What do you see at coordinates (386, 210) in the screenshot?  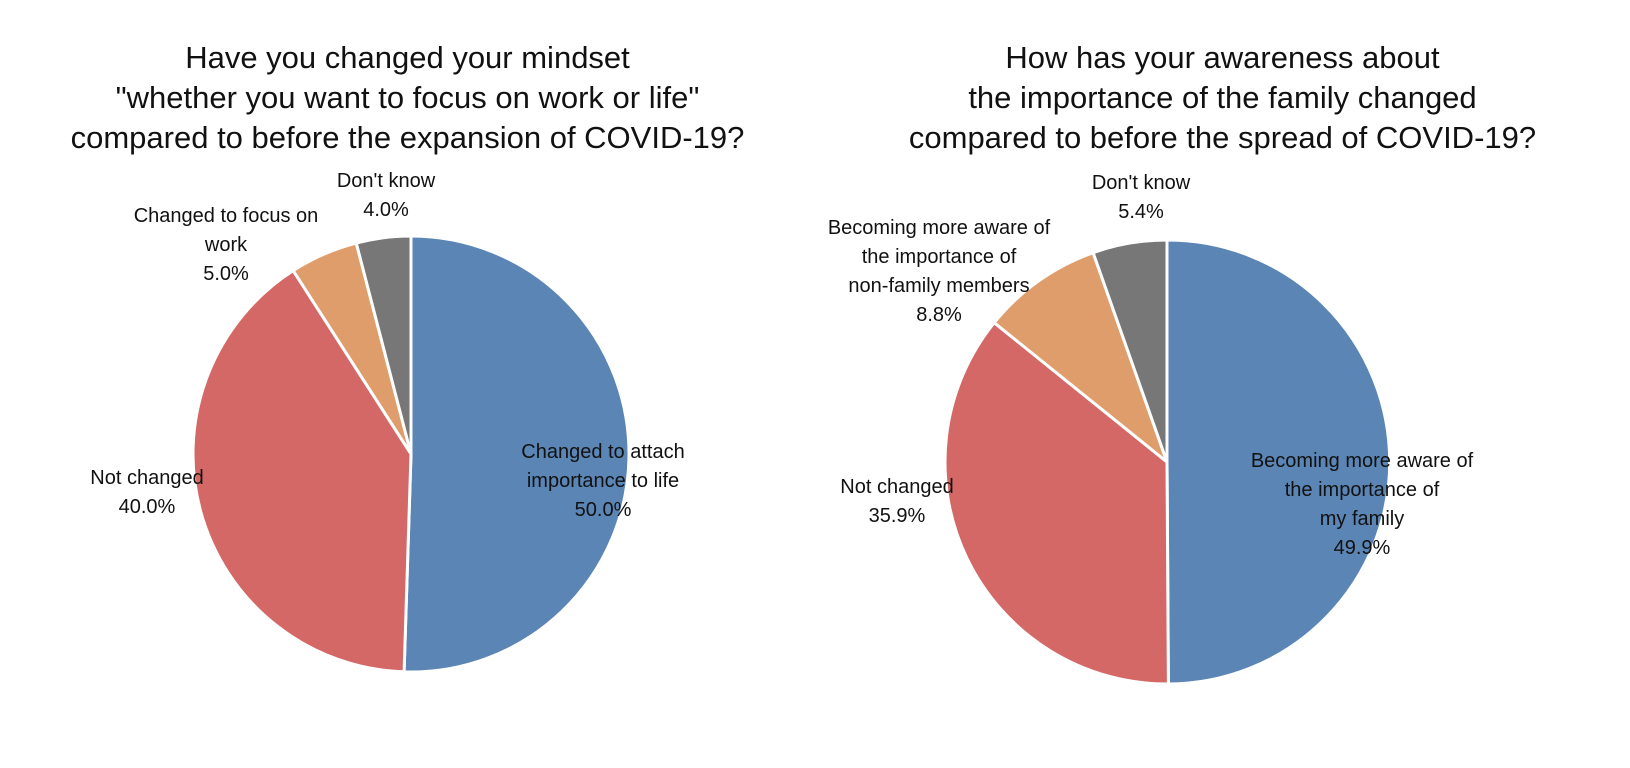 I see `slice-value: 4.0%` at bounding box center [386, 210].